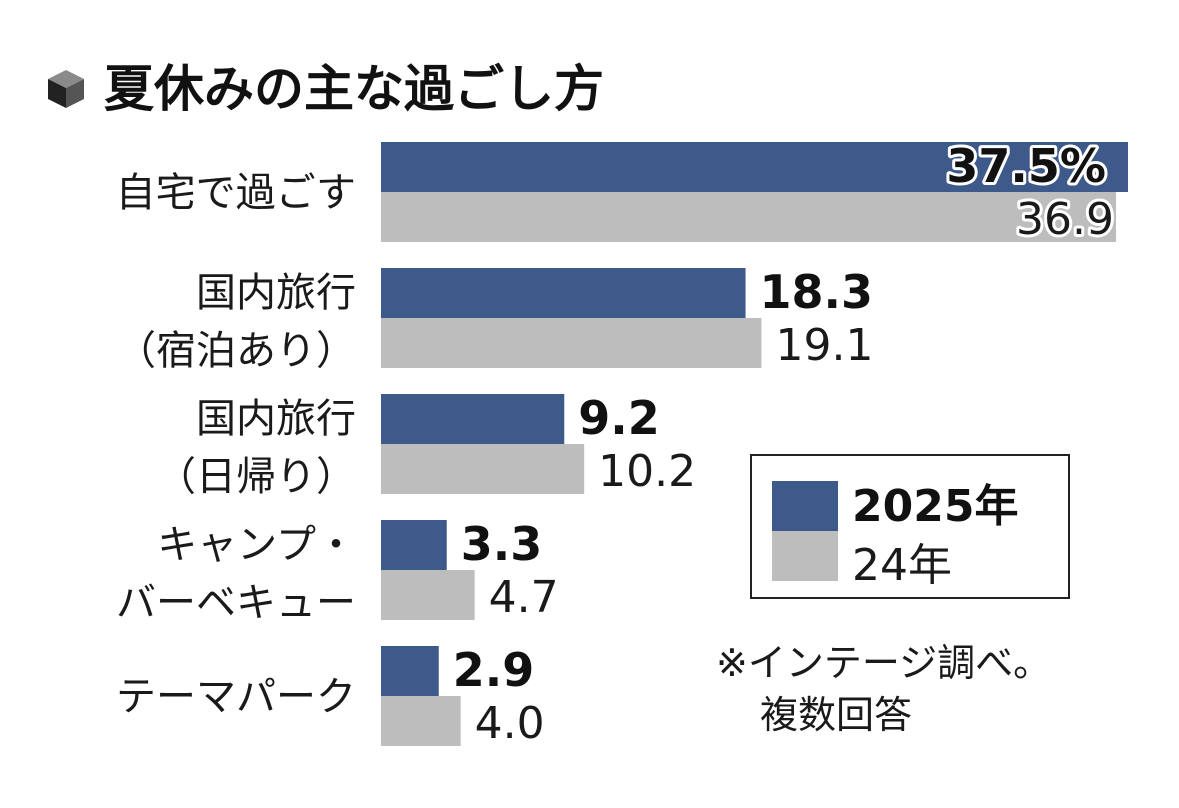 The image size is (1179, 808). I want to click on value-label-2025: 18.3, so click(817, 292).